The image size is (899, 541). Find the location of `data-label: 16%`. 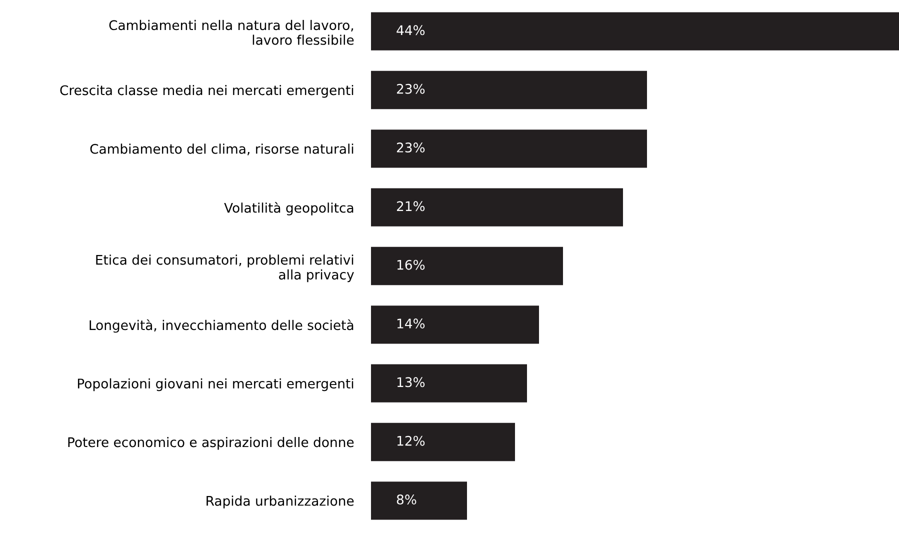

data-label: 16% is located at coordinates (411, 265).